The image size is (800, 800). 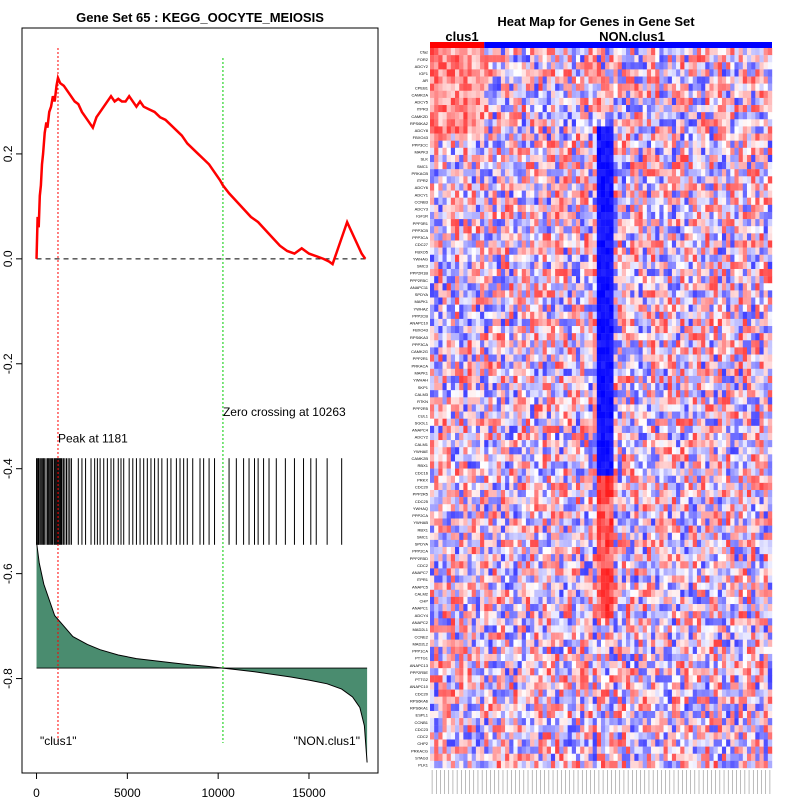 I want to click on row-label: CHP2, so click(x=422, y=743).